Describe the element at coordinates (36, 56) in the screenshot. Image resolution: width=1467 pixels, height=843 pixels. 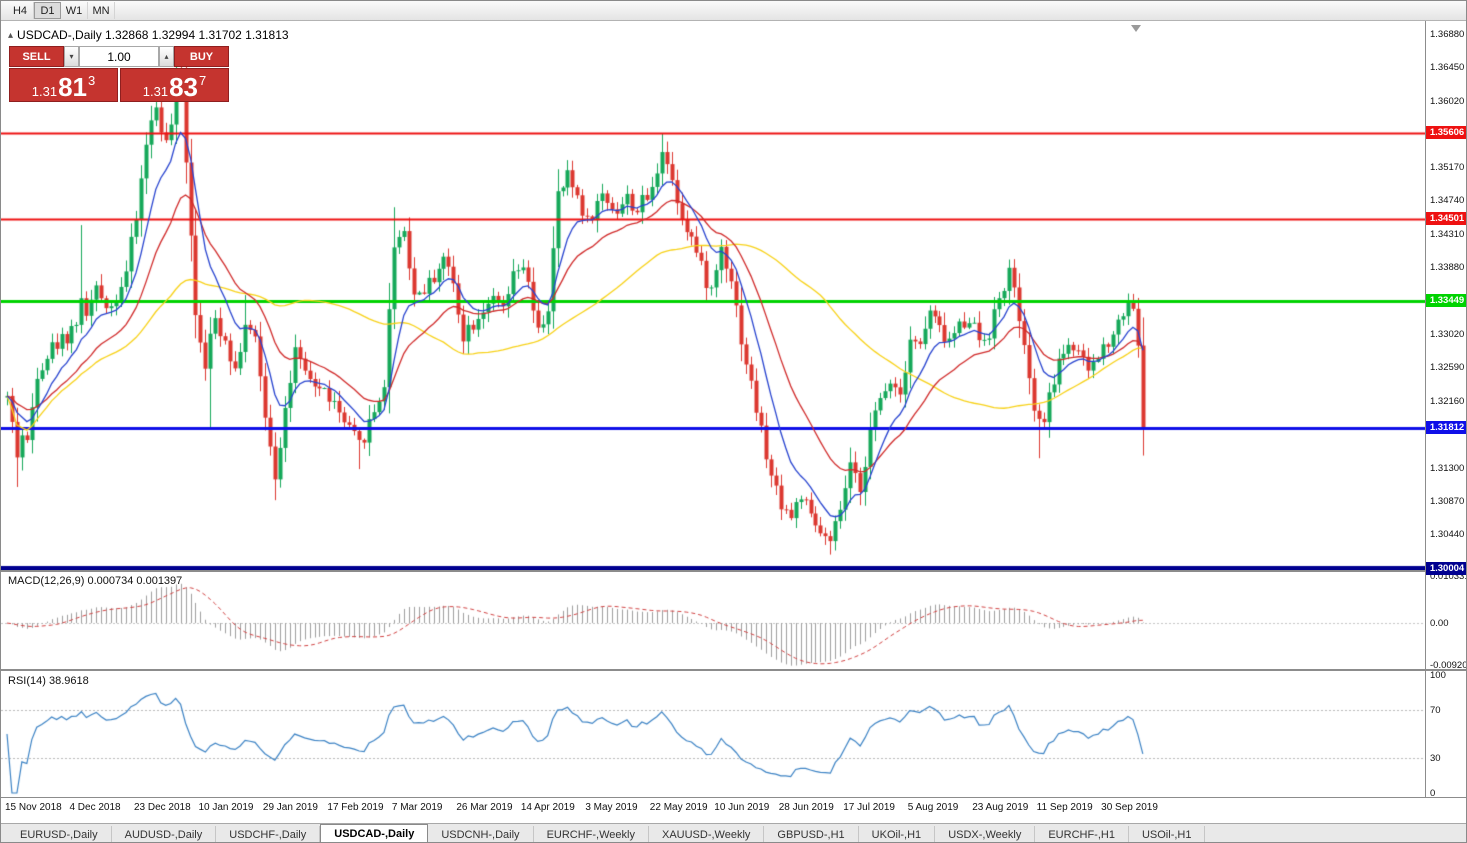
I see `sell-button: SELL` at that location.